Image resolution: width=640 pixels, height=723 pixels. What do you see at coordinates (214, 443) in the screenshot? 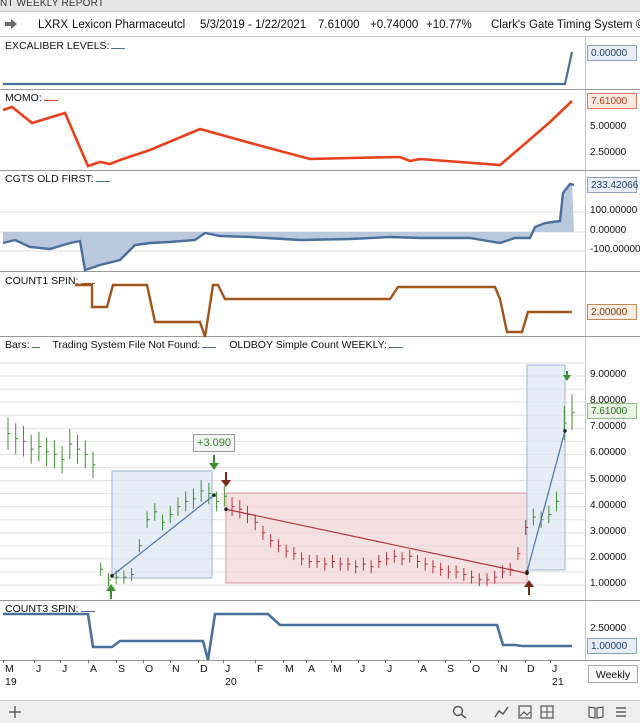
I see `gain-annotation: +3.090` at bounding box center [214, 443].